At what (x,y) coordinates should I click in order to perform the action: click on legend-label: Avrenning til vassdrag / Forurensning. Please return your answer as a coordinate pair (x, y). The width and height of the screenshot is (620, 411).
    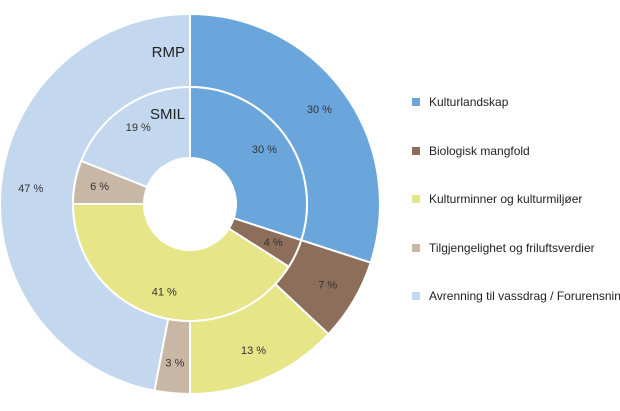
    Looking at the image, I should click on (524, 296).